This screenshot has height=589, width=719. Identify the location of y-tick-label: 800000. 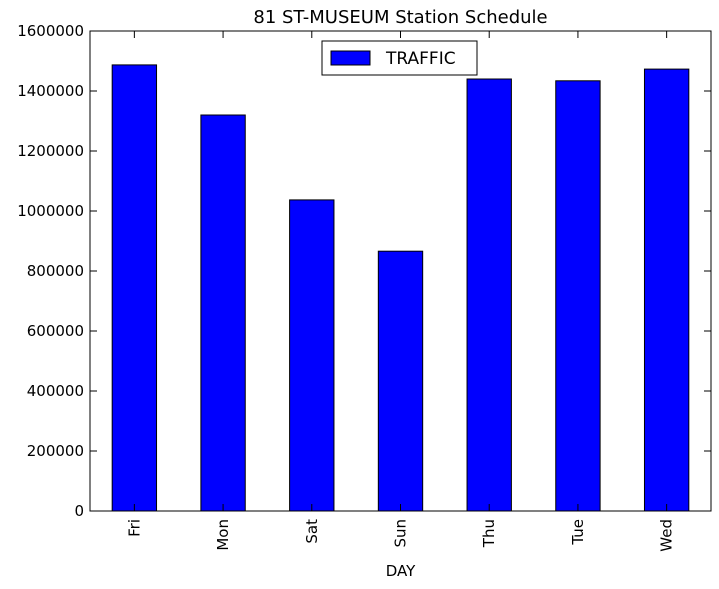
(55, 271).